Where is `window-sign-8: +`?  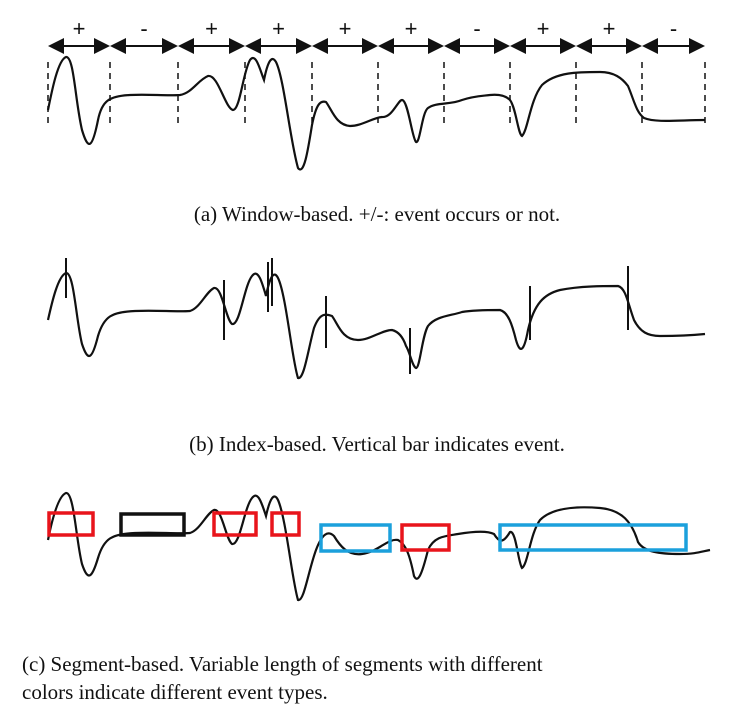 window-sign-8: + is located at coordinates (609, 28).